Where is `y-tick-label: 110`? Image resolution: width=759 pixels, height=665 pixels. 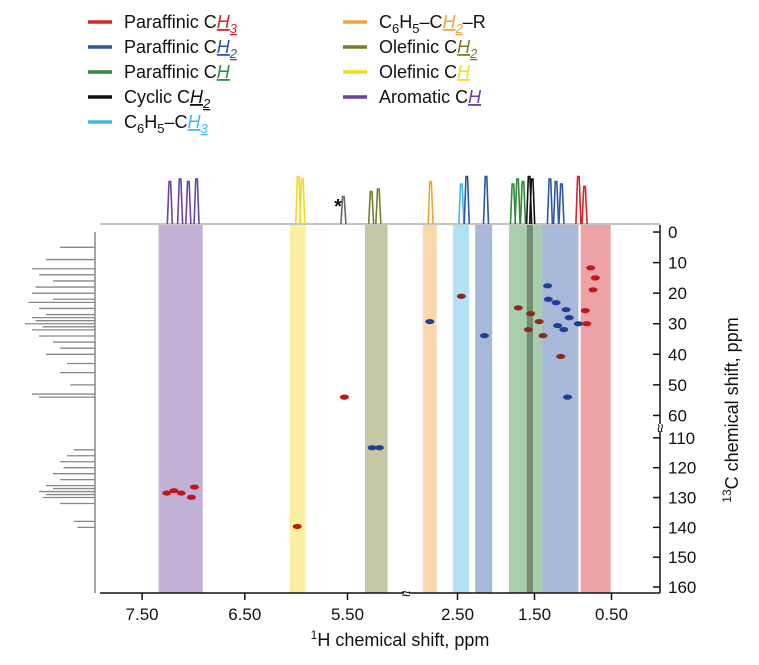 y-tick-label: 110 is located at coordinates (681, 438).